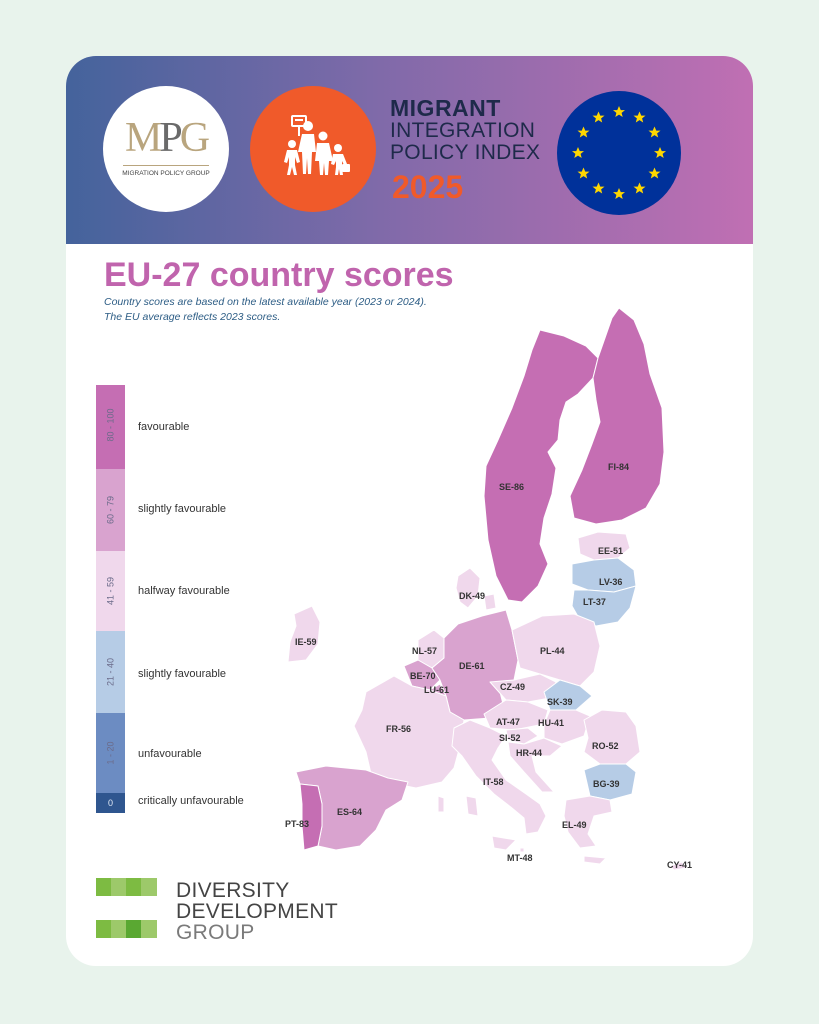 The height and width of the screenshot is (1024, 819). What do you see at coordinates (610, 551) in the screenshot?
I see `country-label-EE: EE-51` at bounding box center [610, 551].